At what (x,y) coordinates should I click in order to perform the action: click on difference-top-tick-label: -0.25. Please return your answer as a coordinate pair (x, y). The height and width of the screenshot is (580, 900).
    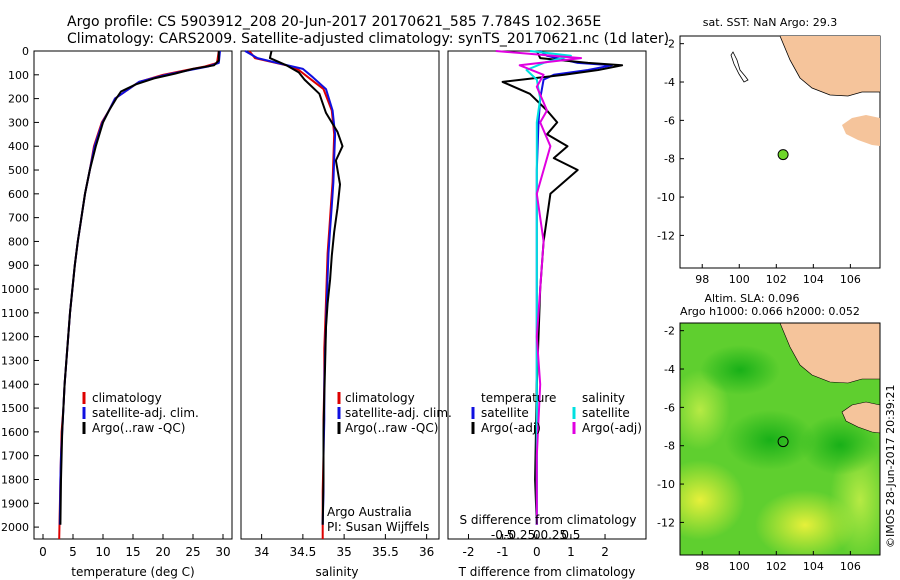
    Looking at the image, I should click on (519, 535).